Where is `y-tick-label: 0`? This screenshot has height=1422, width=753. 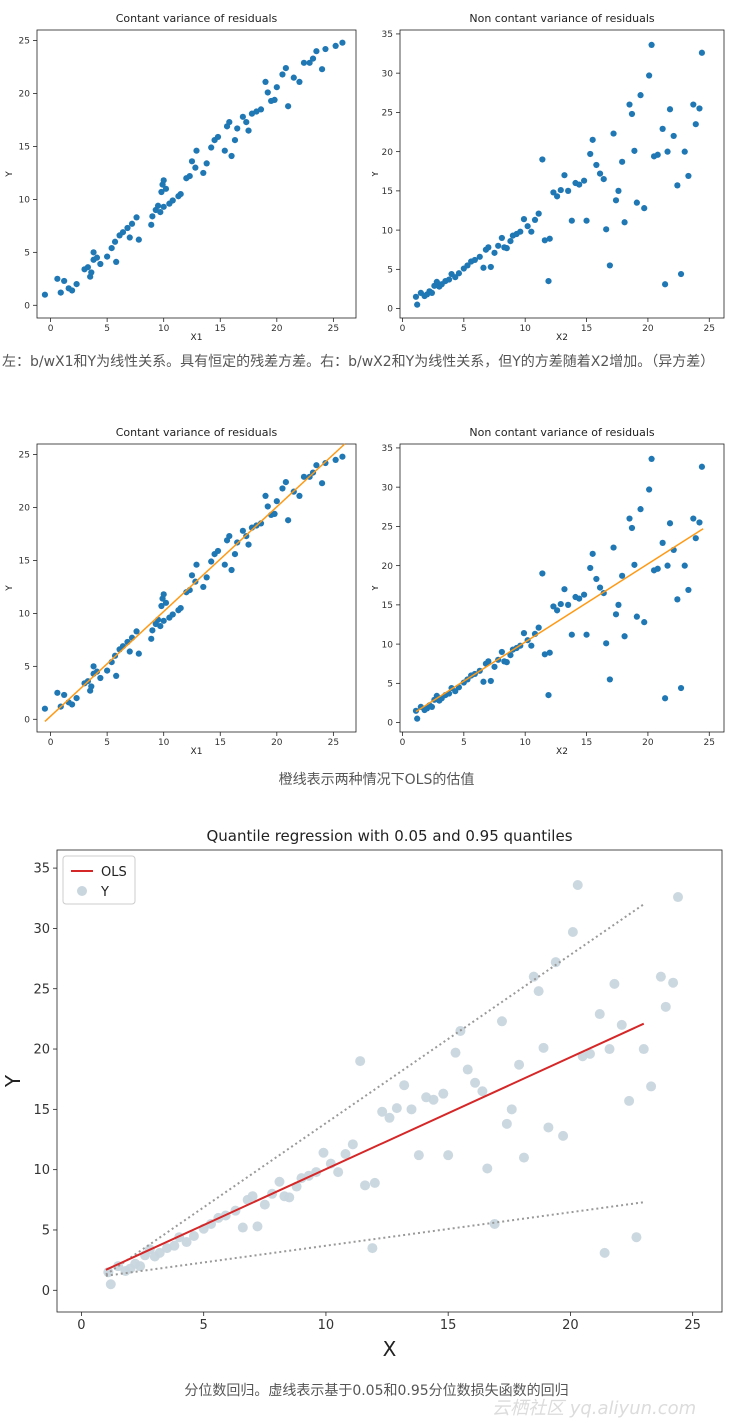 y-tick-label: 0 is located at coordinates (390, 724).